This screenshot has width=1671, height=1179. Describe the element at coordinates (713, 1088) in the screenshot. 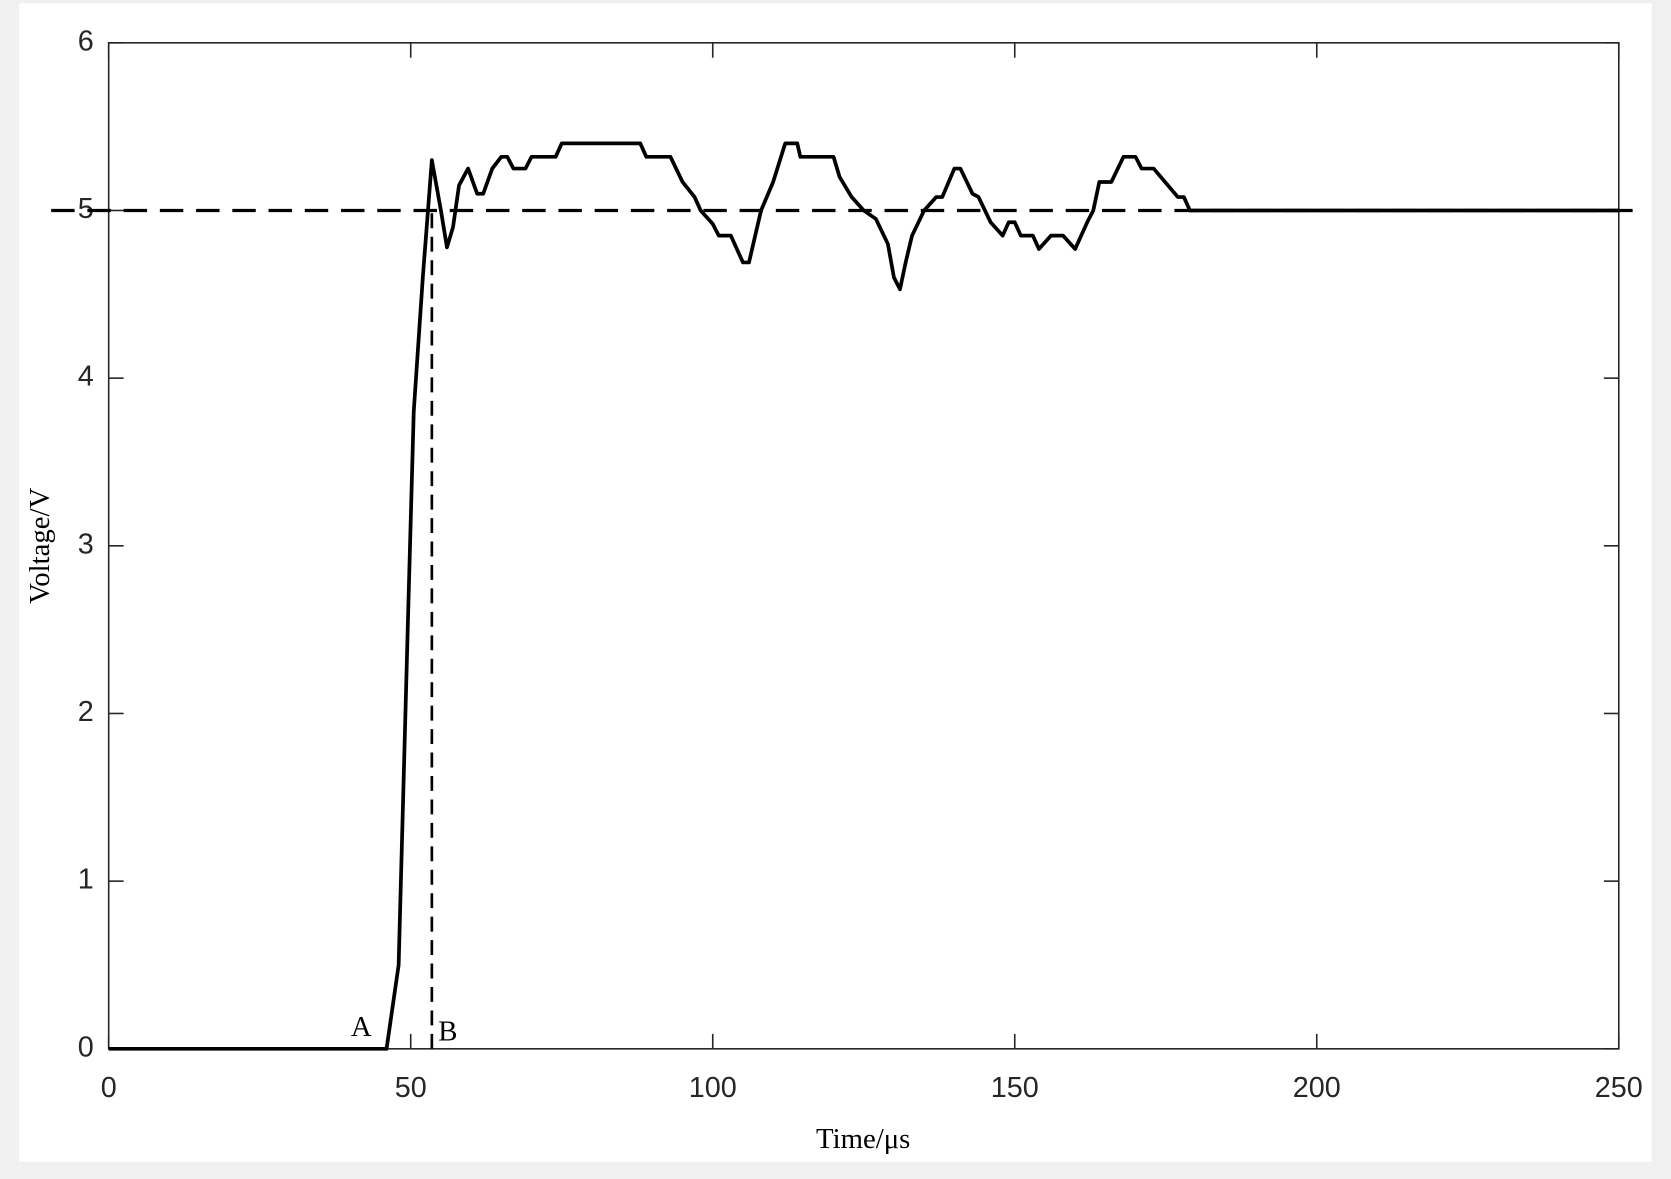

I see `x-tick-label: 100` at that location.